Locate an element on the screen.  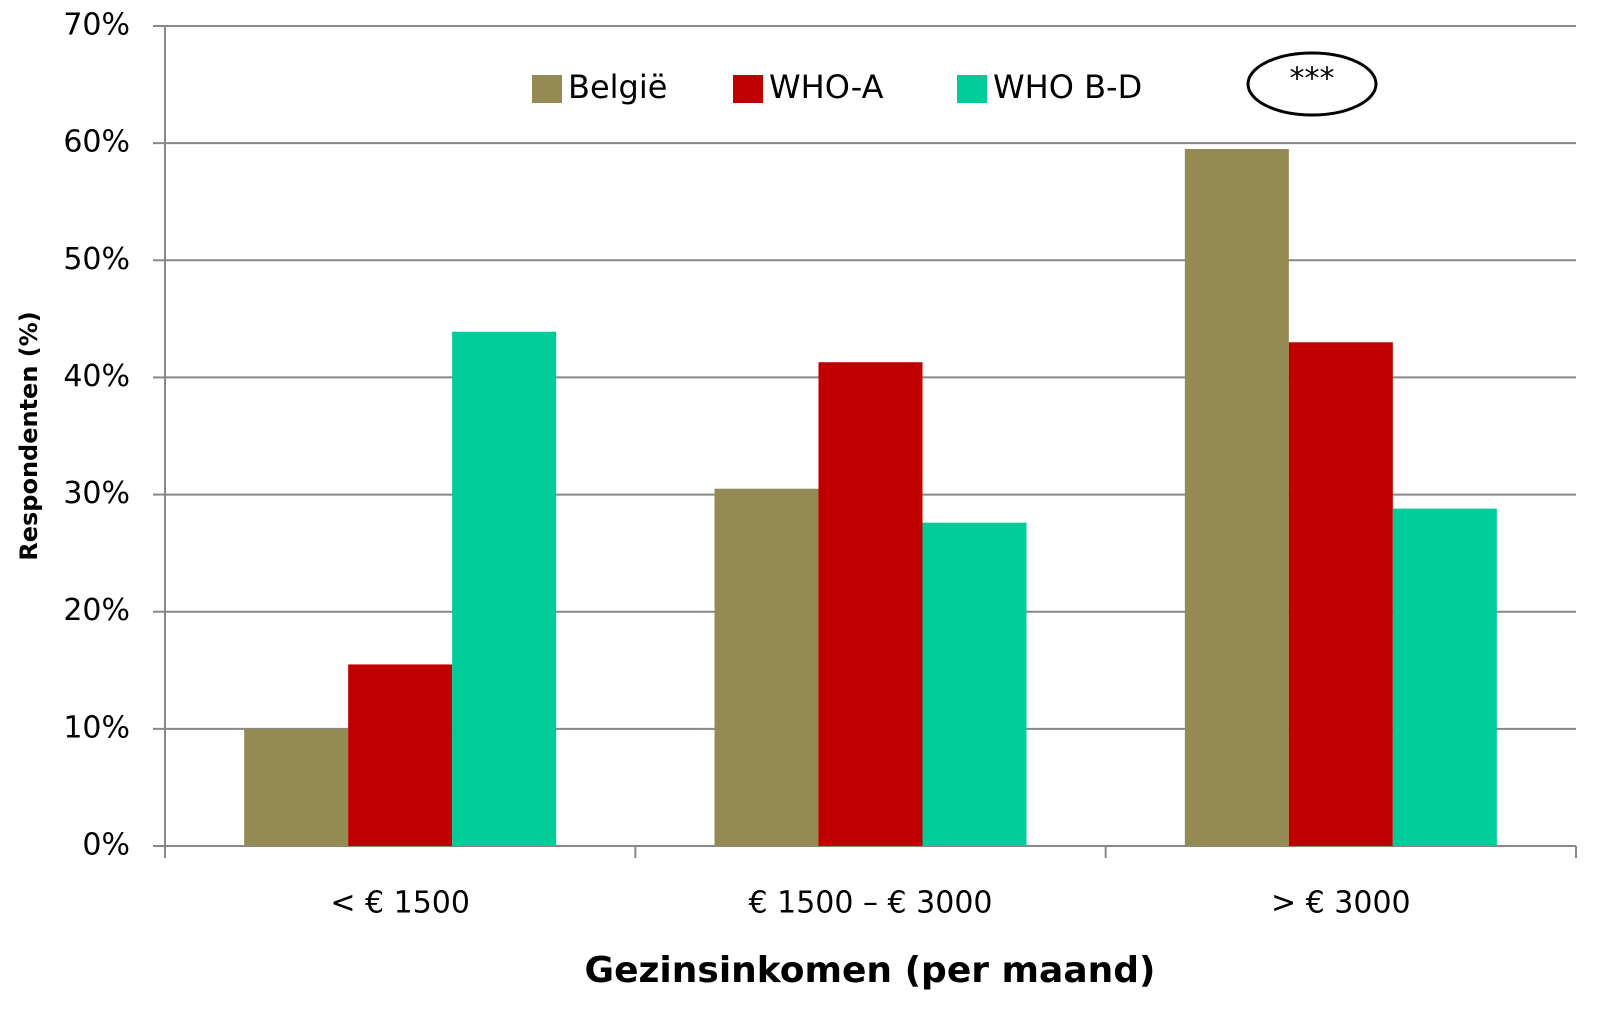
y-tick-label: 40% is located at coordinates (96, 376).